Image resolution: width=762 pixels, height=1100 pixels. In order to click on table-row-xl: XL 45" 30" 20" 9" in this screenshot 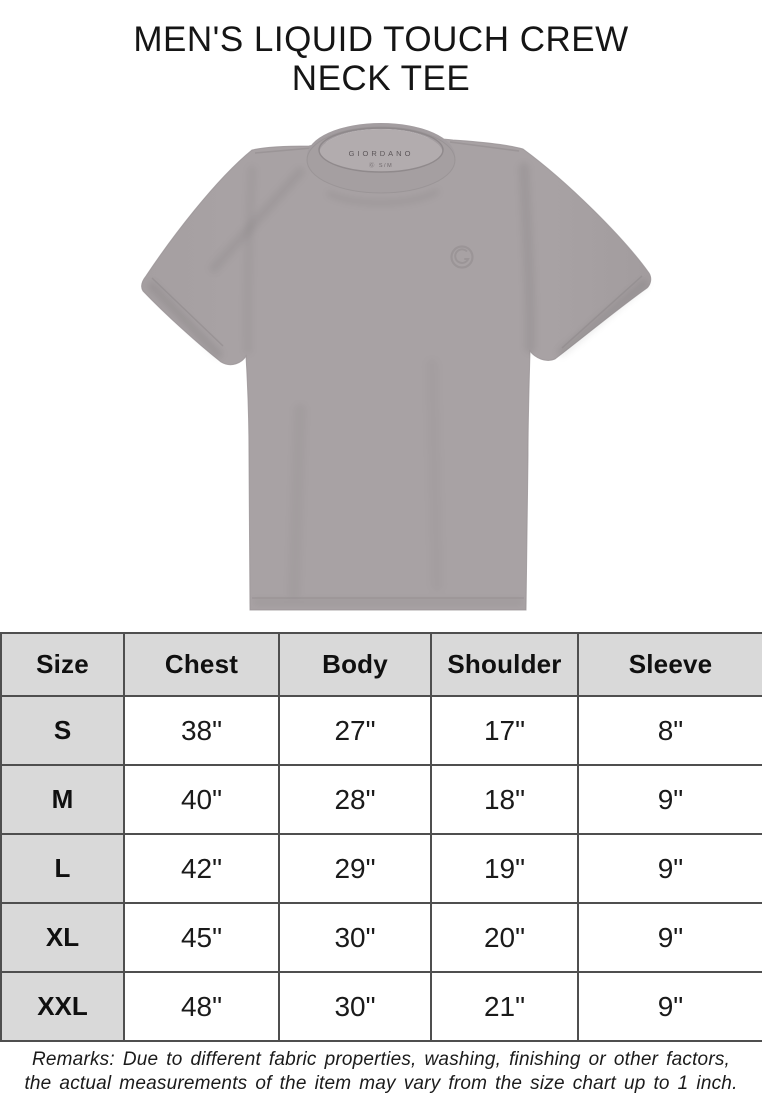, I will do `click(381, 937)`.